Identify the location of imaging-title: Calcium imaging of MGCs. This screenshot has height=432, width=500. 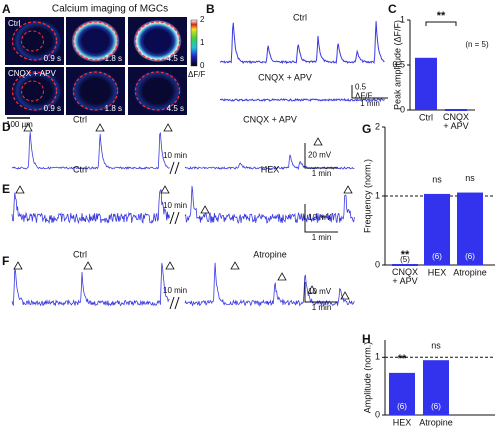
(110, 9).